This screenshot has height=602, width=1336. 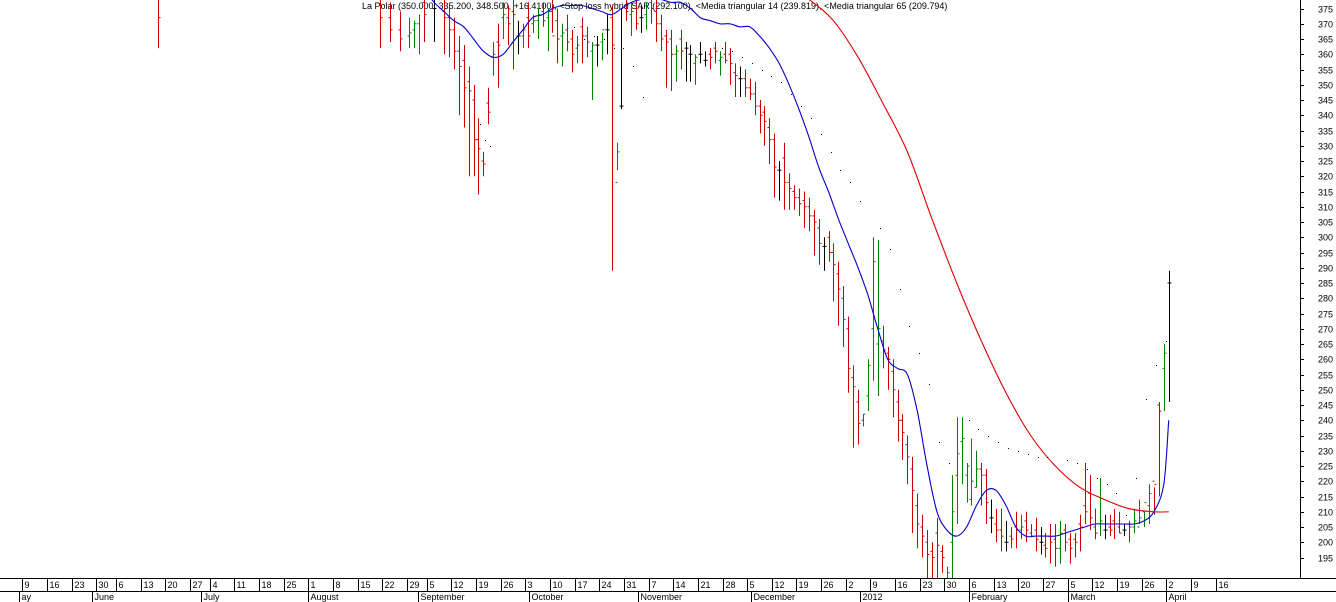 What do you see at coordinates (1325, 116) in the screenshot?
I see `y-tick-label: 340` at bounding box center [1325, 116].